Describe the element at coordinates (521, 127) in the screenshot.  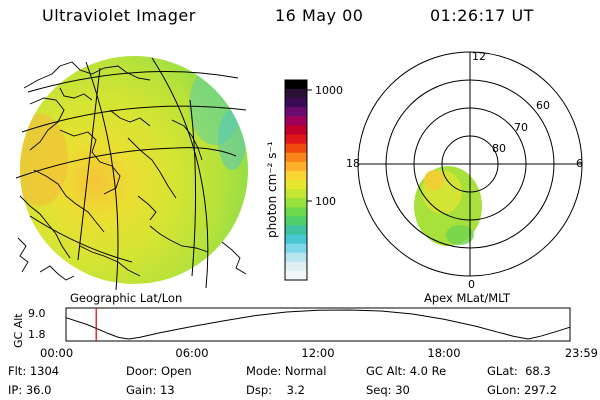
I see `mlat-label-70: 70` at that location.